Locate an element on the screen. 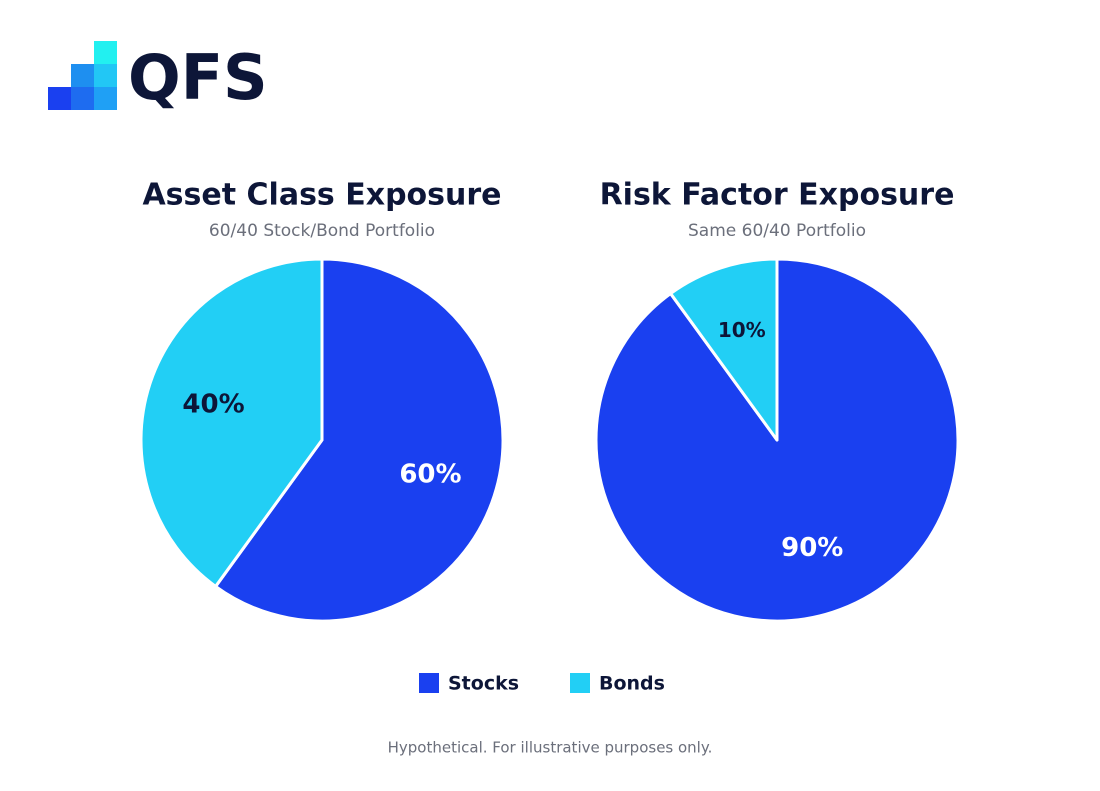 The width and height of the screenshot is (1100, 791). slice-label: 60% is located at coordinates (430, 475).